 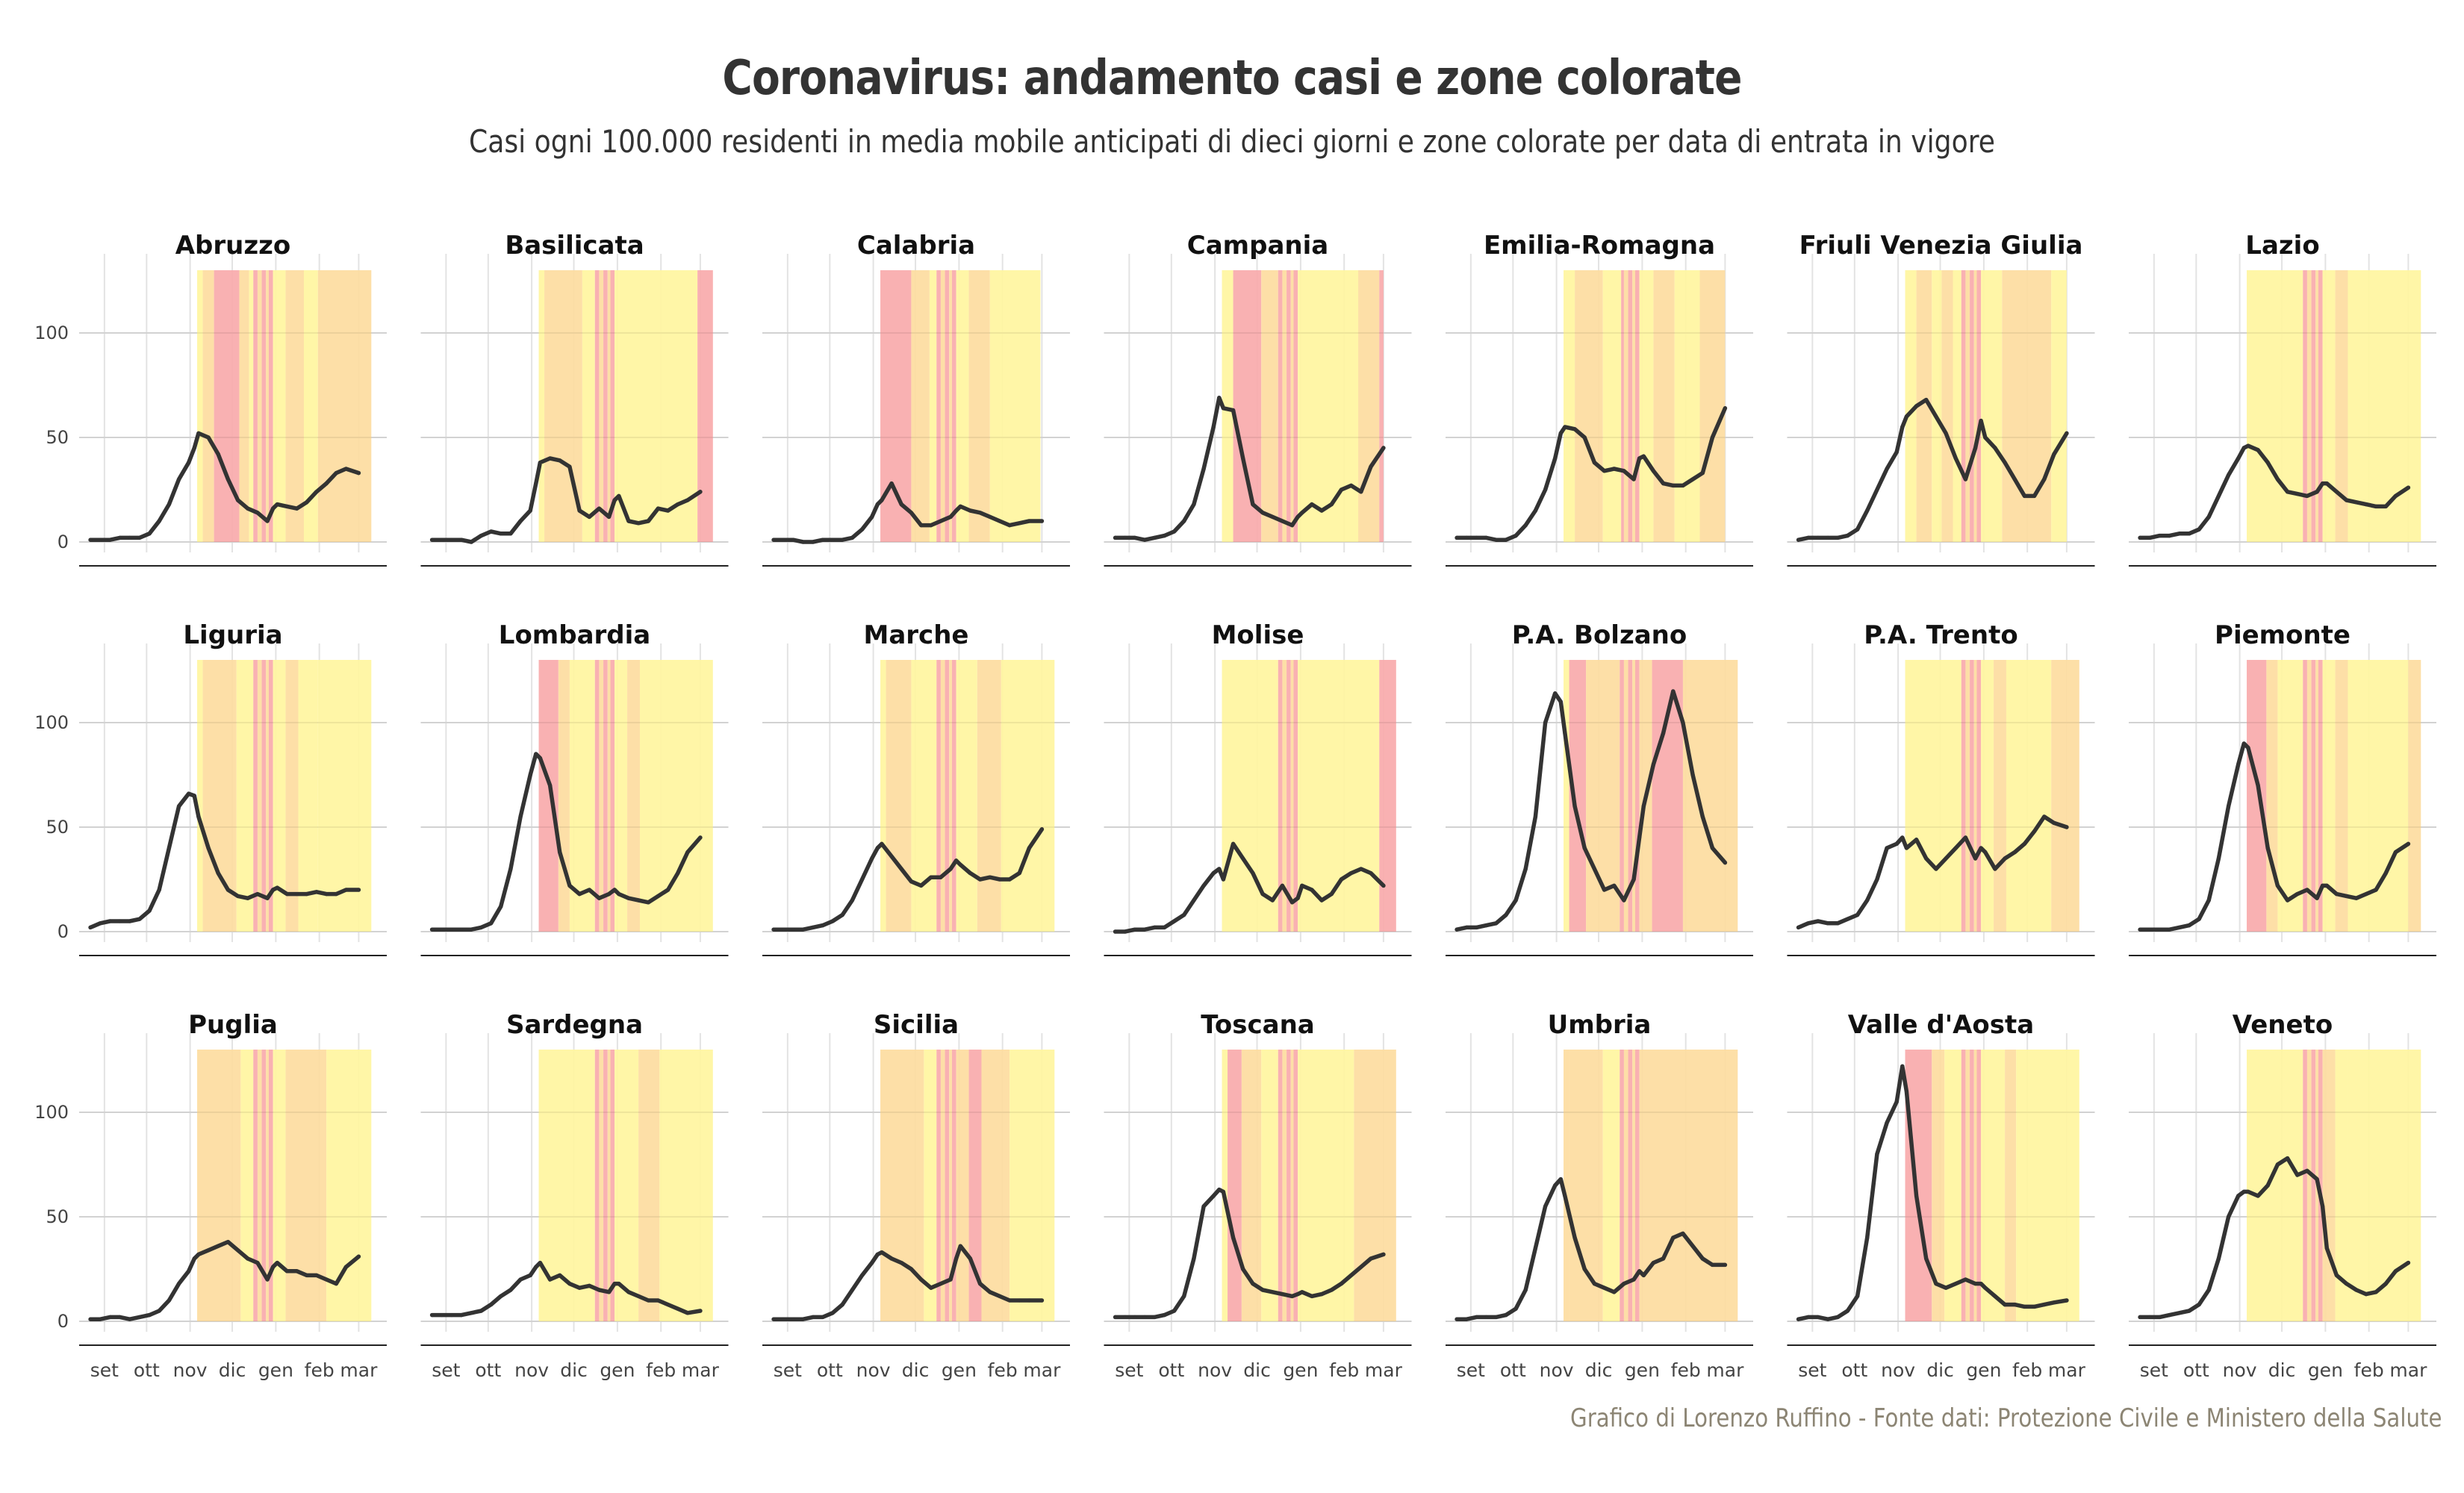 I want to click on panel-veneto: Veneto set ott nov dic gen feb mar, so click(x=2282, y=1195).